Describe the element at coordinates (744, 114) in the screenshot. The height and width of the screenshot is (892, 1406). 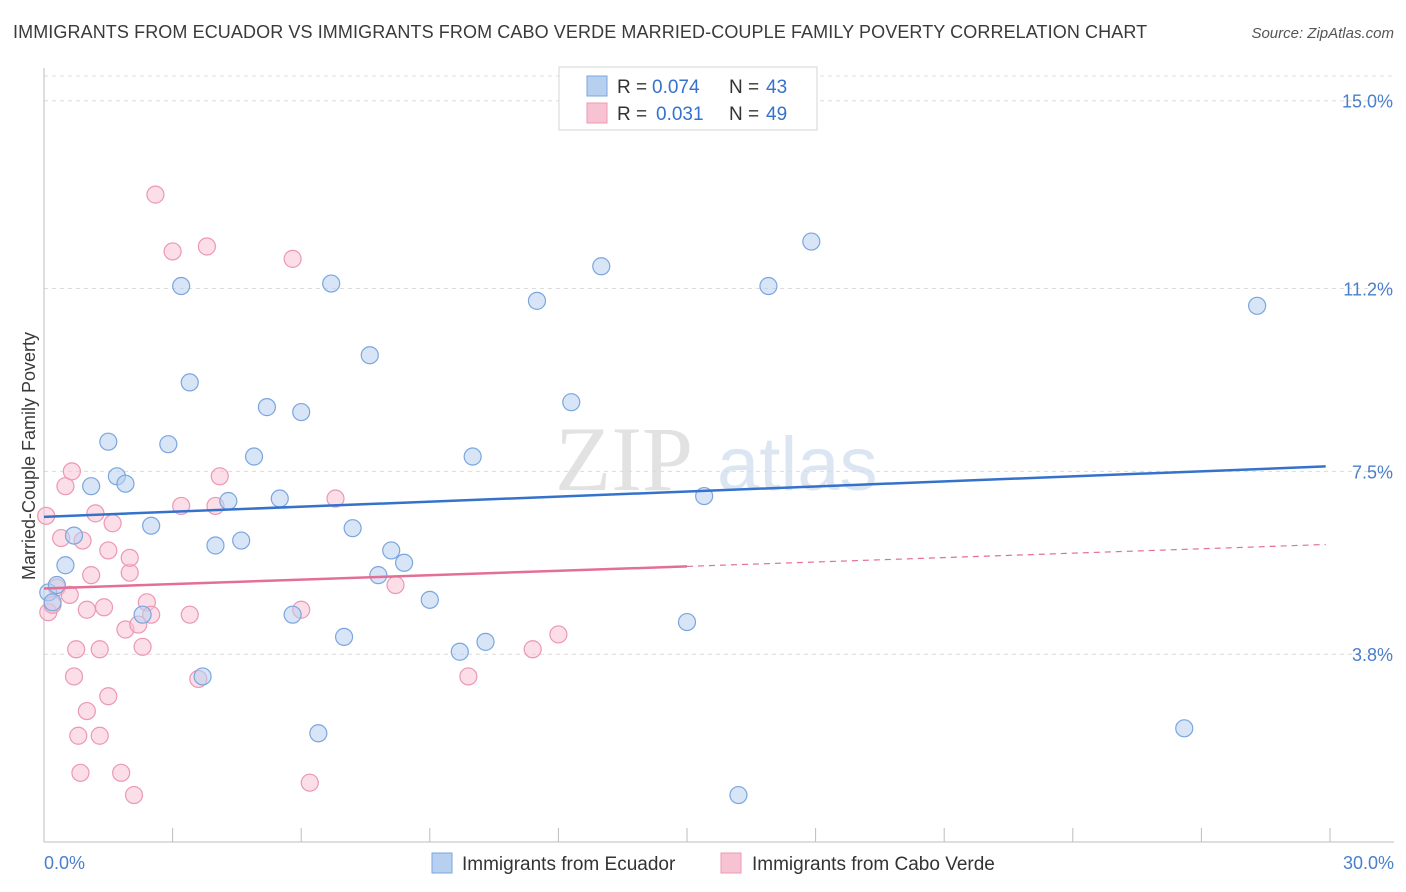
I see `legend-n-label-cabo-verde: N =` at that location.